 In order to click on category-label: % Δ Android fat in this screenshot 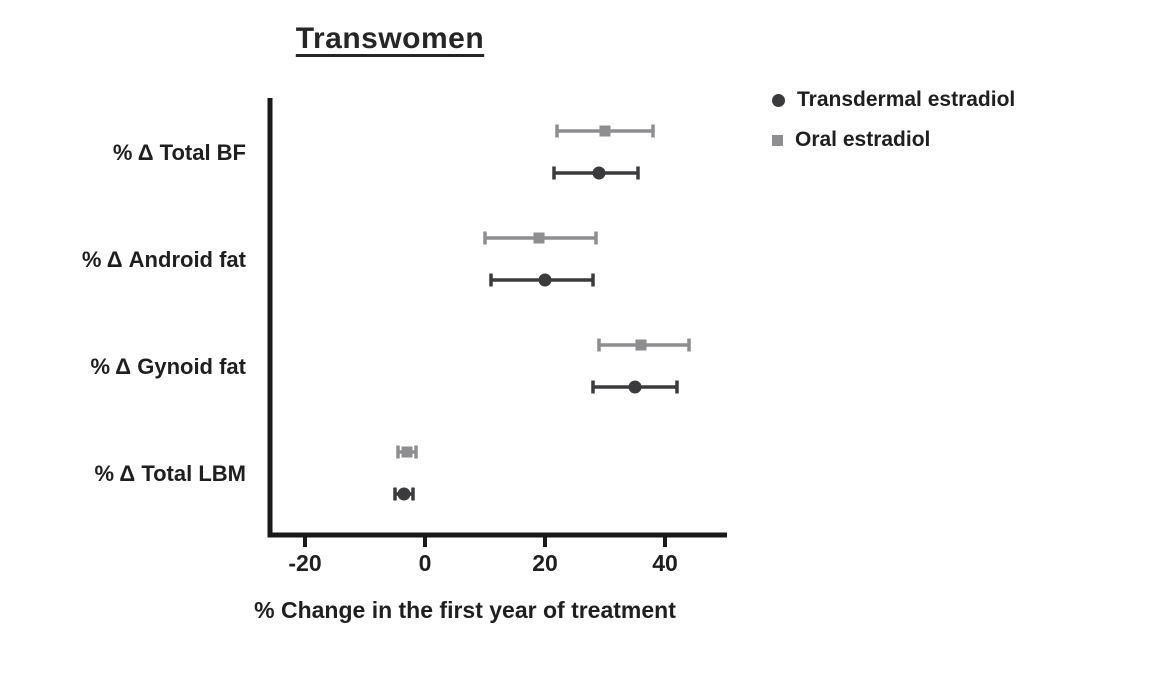, I will do `click(164, 259)`.